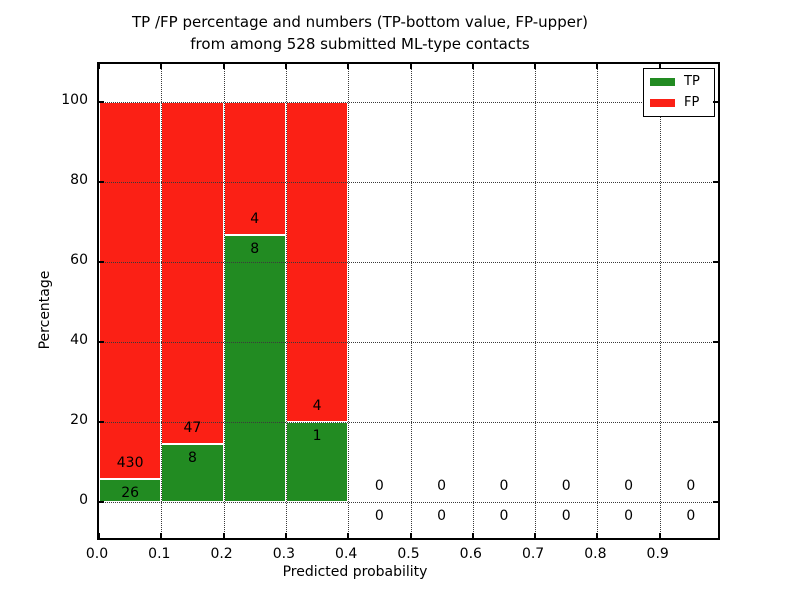 The width and height of the screenshot is (800, 600). Describe the element at coordinates (657, 554) in the screenshot. I see `x-tick-label-0.9: 0.9` at that location.